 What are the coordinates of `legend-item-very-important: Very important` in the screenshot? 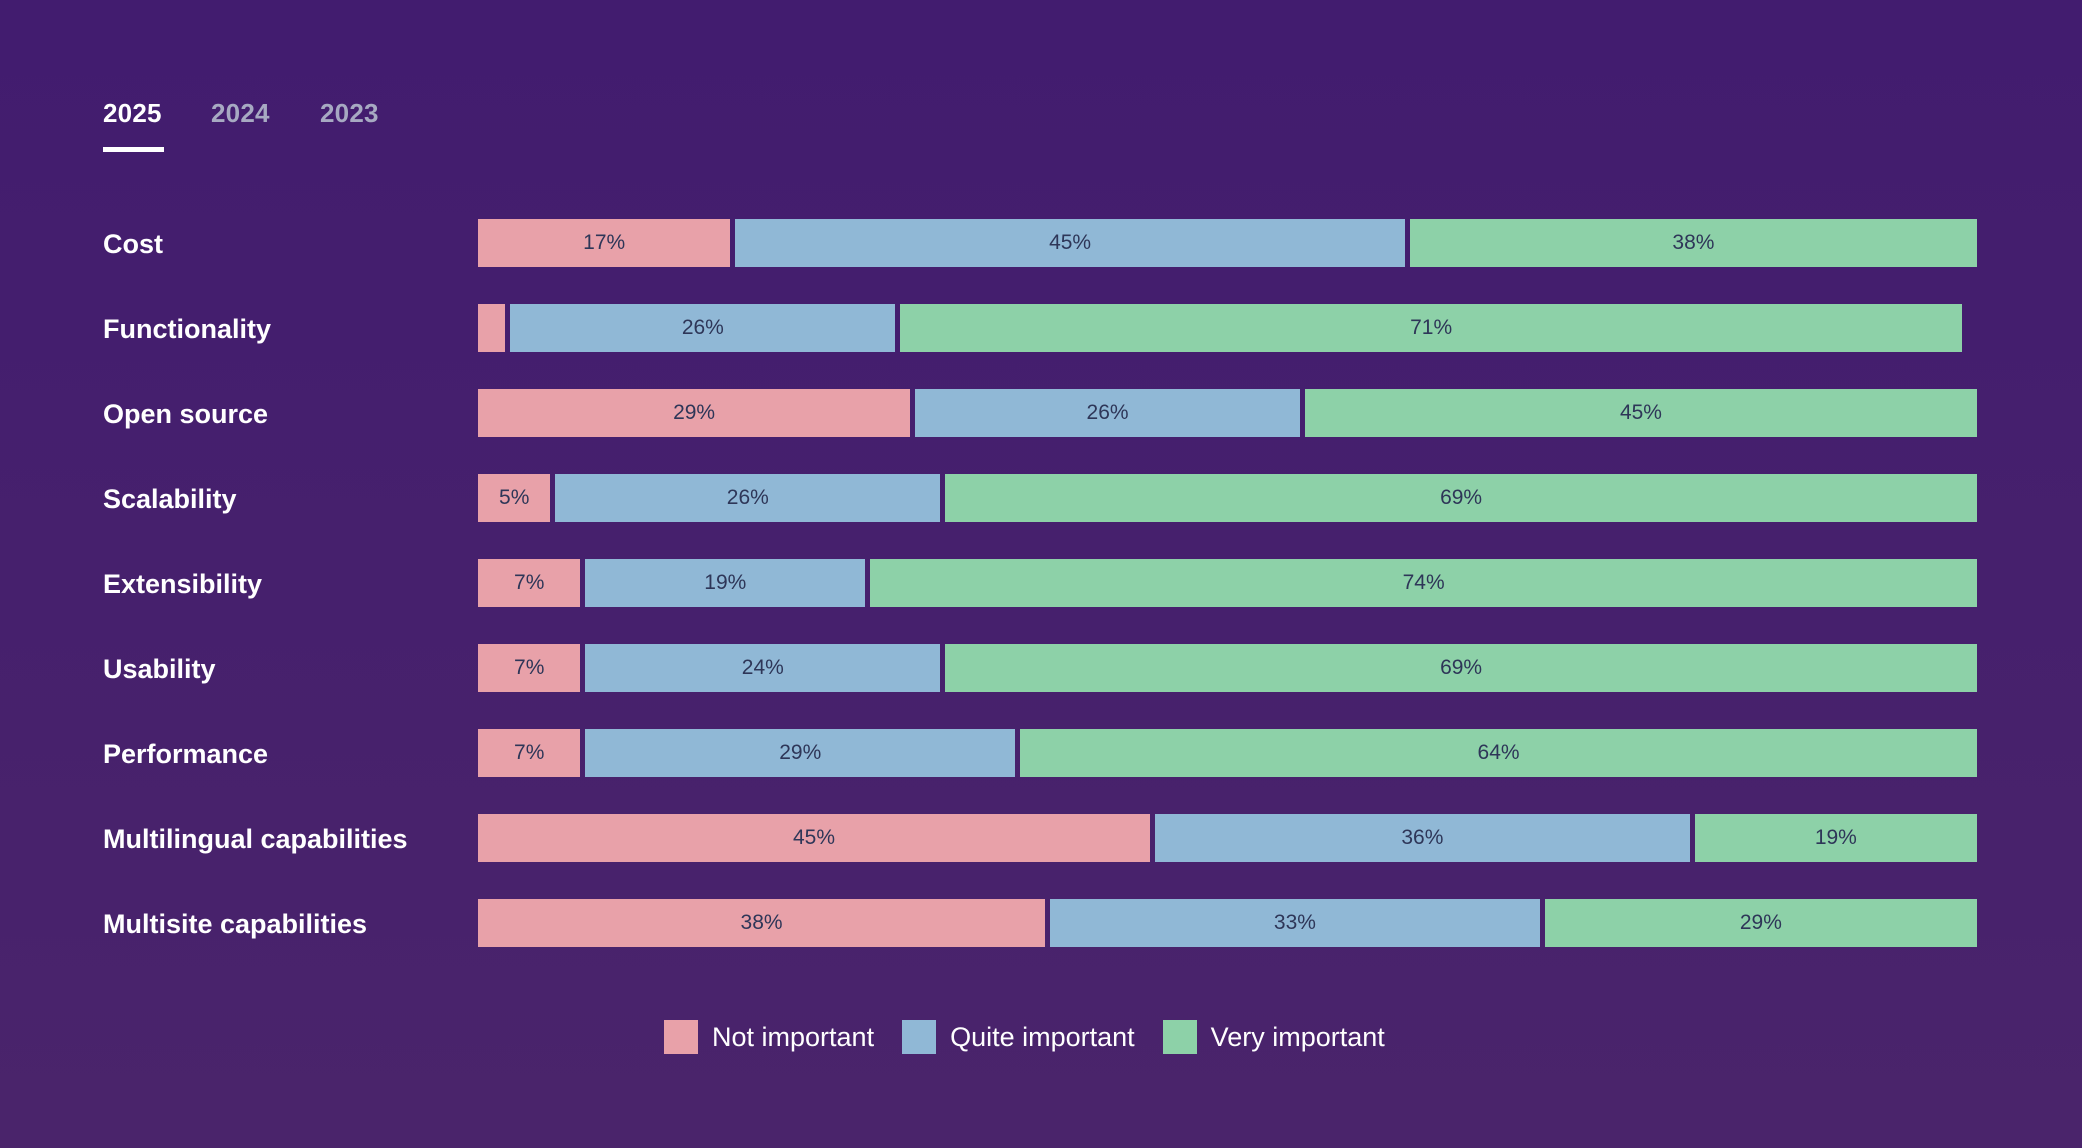 It's located at (1273, 1037).